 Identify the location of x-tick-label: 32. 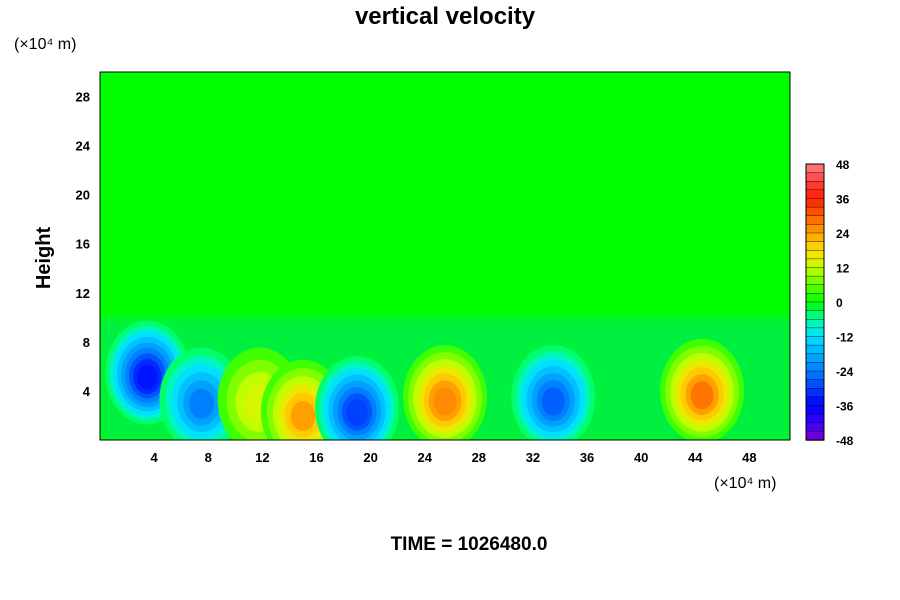
(533, 457).